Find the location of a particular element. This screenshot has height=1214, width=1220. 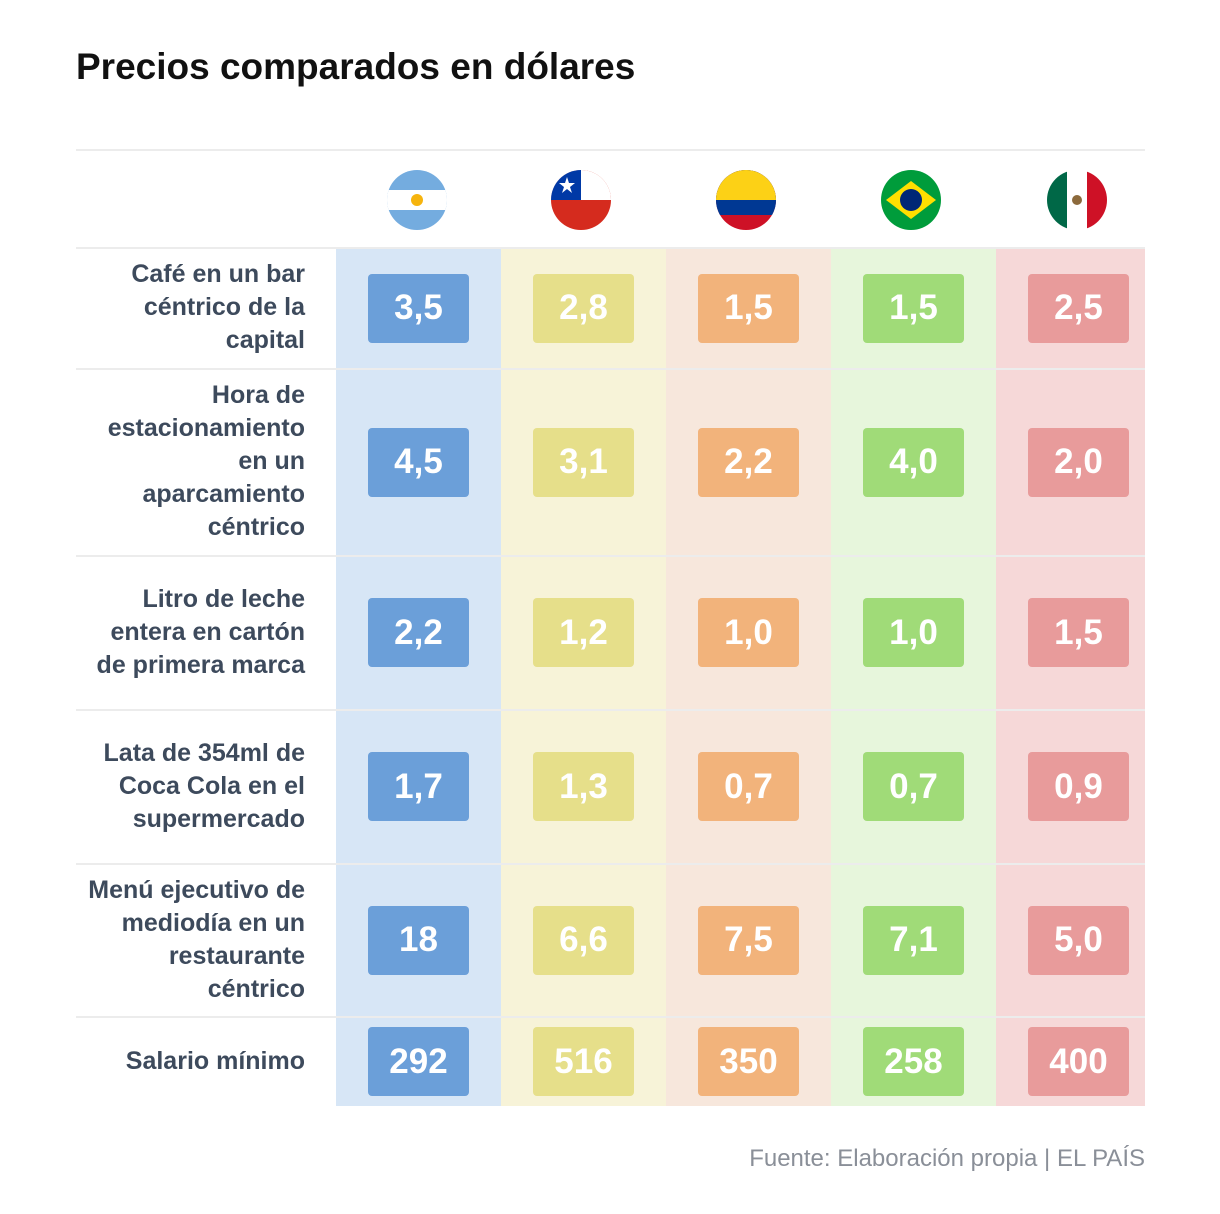

flag-brazil is located at coordinates (911, 200).